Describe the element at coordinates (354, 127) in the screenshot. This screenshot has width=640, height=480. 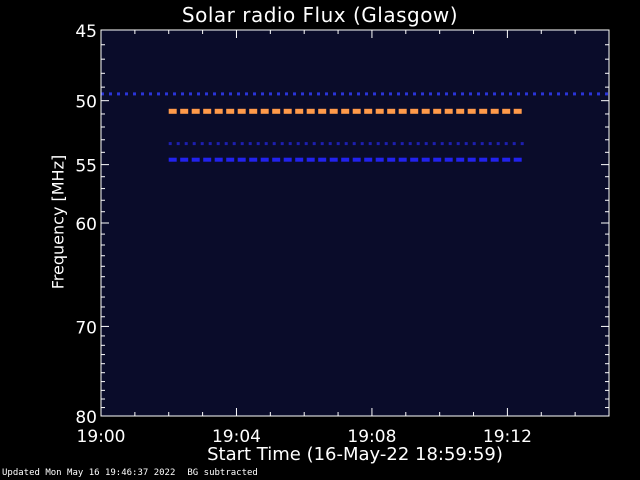
I see `emission-bands` at that location.